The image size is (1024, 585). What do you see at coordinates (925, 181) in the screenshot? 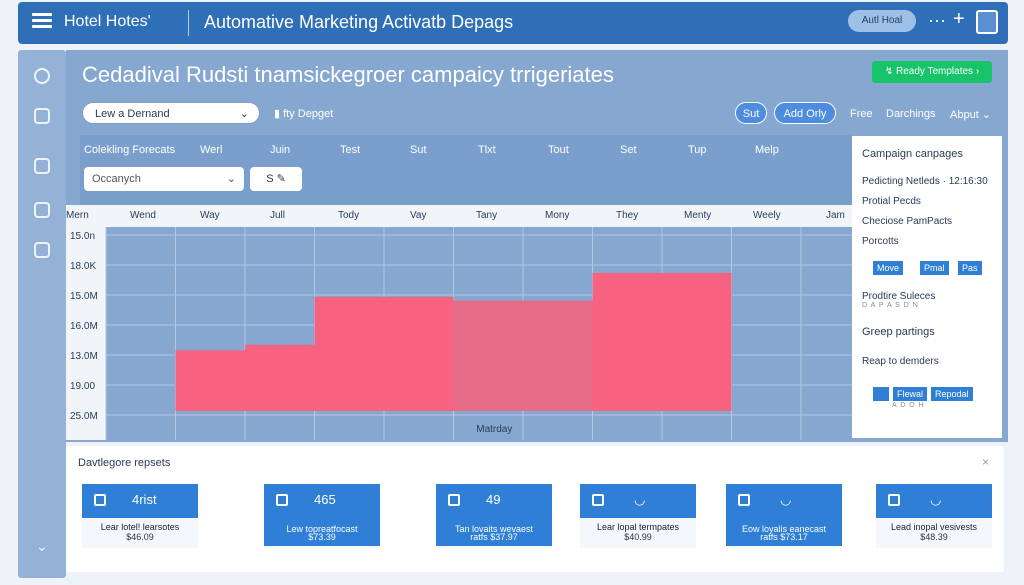
I see `list-item: Pedicting Netleds · 12:16:30` at bounding box center [925, 181].